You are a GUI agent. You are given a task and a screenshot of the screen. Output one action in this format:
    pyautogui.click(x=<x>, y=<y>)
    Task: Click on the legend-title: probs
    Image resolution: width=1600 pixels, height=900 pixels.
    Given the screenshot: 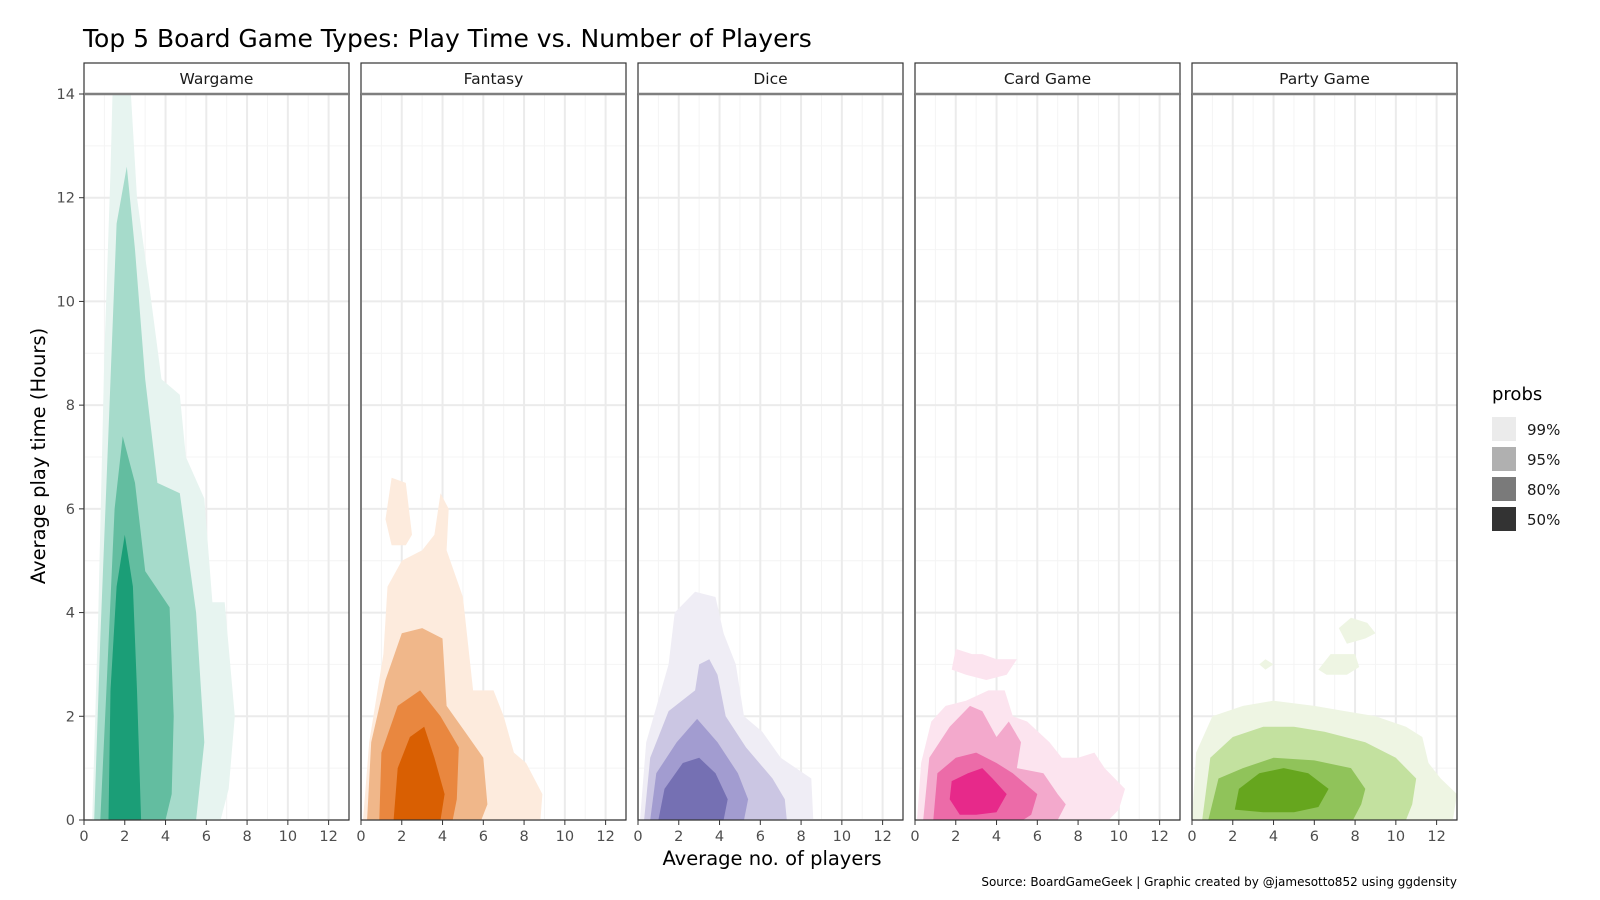 What is the action you would take?
    pyautogui.click(x=1517, y=394)
    